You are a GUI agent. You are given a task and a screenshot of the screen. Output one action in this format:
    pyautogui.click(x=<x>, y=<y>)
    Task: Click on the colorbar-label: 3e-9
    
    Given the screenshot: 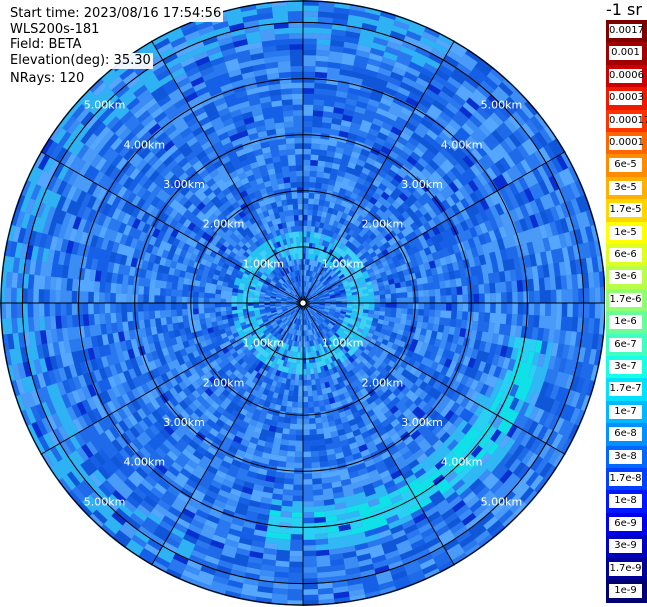 What is the action you would take?
    pyautogui.click(x=625, y=546)
    